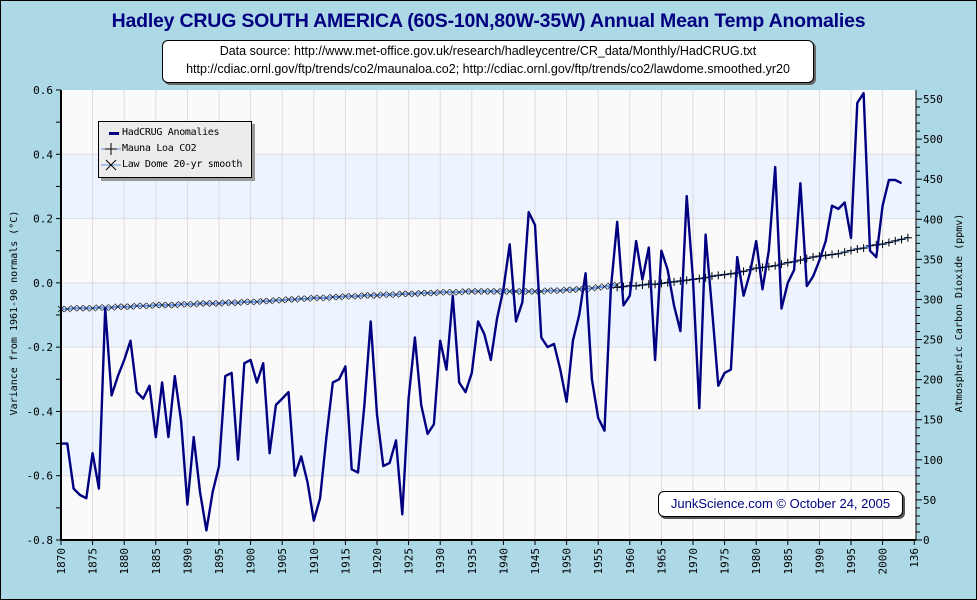  I want to click on y2-tick-label: 450, so click(933, 179).